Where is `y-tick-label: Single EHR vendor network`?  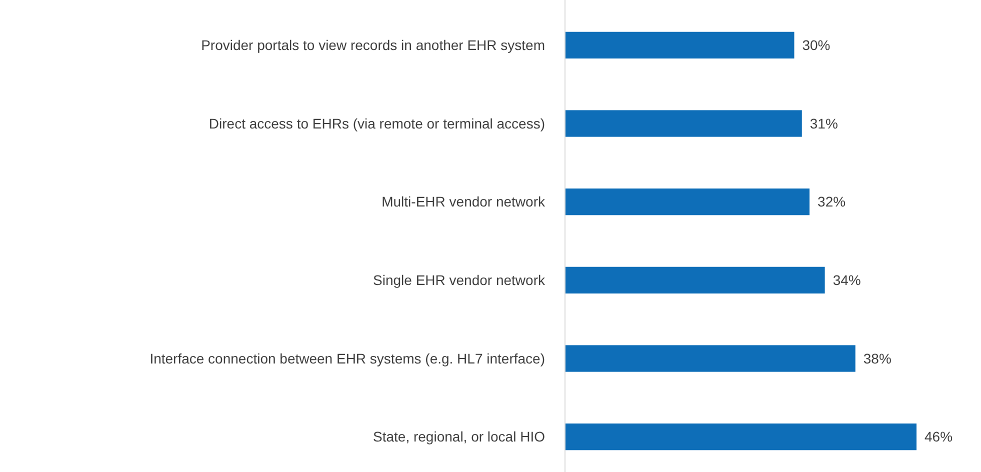 y-tick-label: Single EHR vendor network is located at coordinates (459, 280).